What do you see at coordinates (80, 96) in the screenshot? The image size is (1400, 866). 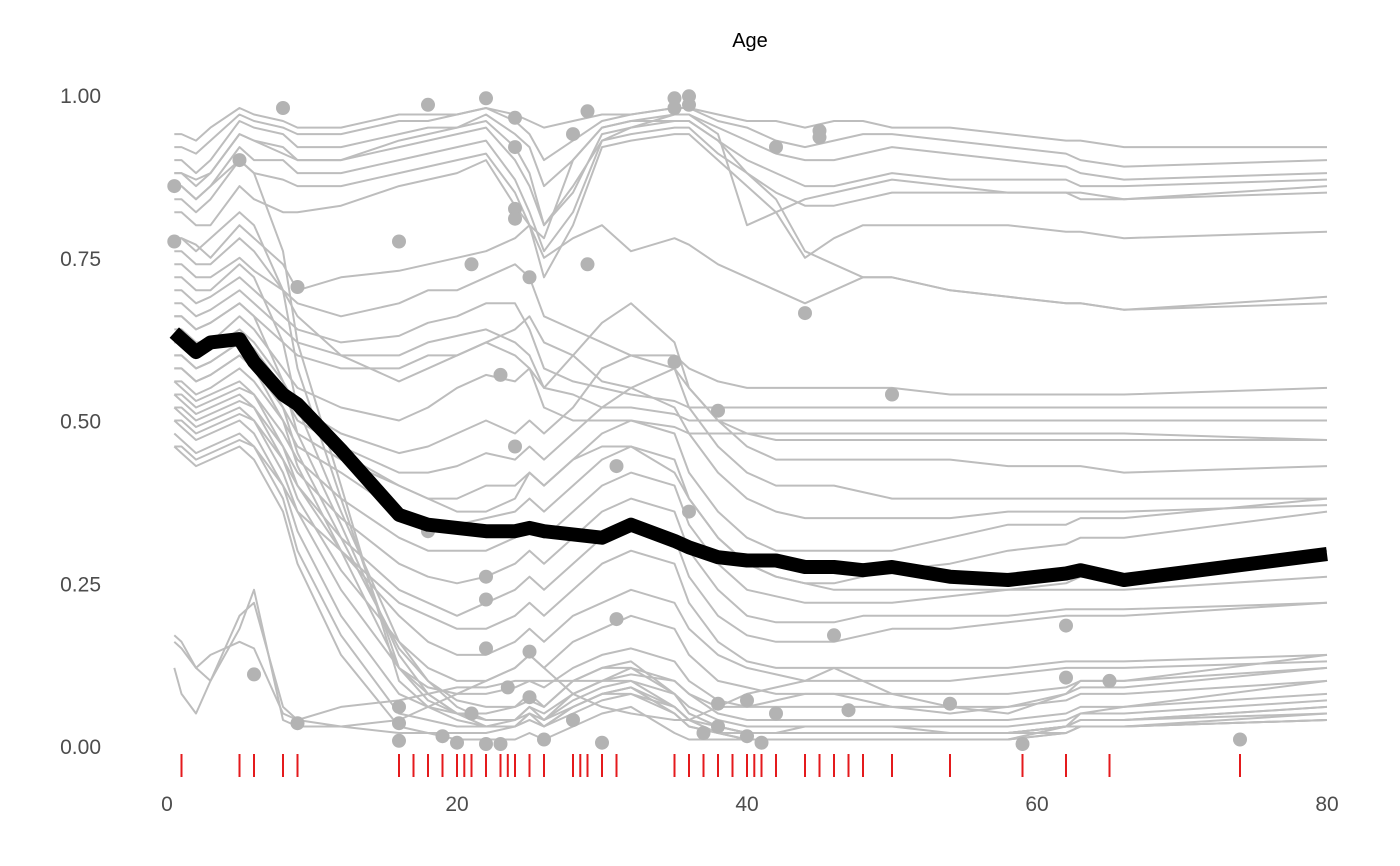 I see `y-tick-label-4: 1.00` at bounding box center [80, 96].